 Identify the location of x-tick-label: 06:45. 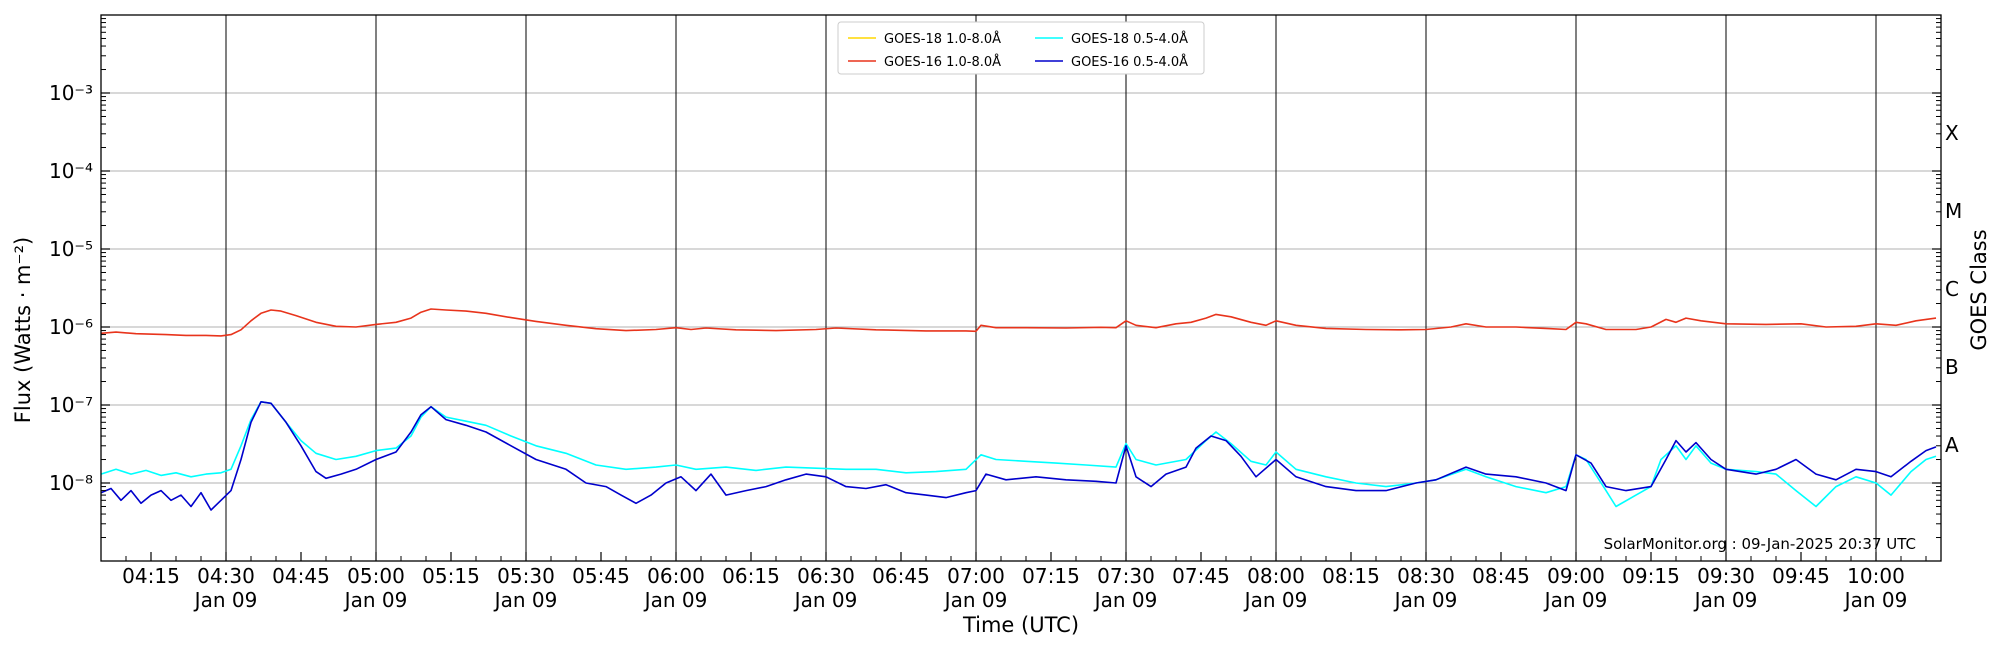
(901, 576).